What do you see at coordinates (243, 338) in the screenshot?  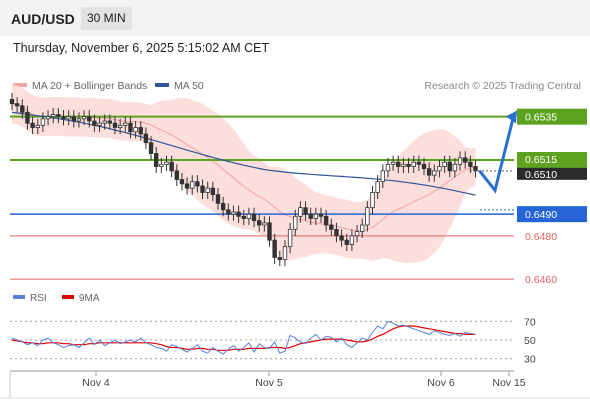 I see `rsi-ma9-line` at bounding box center [243, 338].